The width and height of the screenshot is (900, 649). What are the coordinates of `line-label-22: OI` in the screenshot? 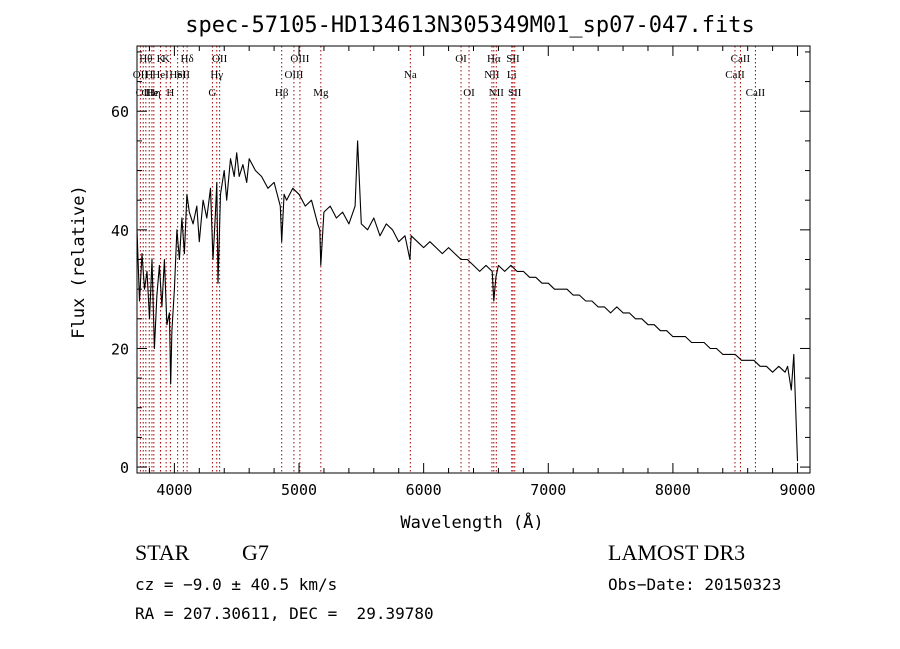 It's located at (469, 93).